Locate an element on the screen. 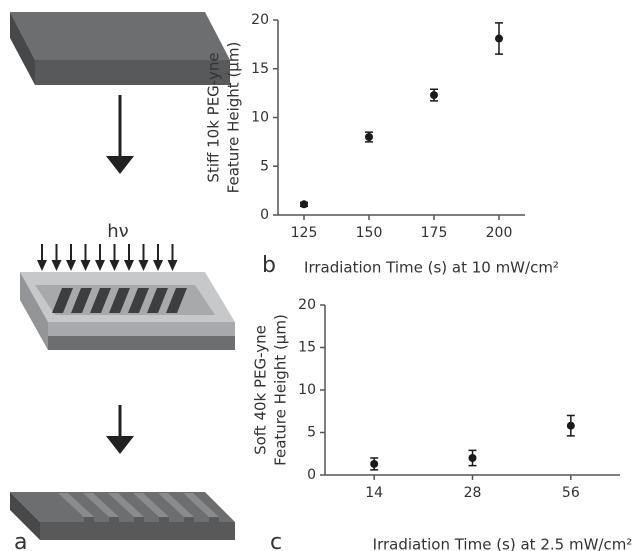 The height and width of the screenshot is (551, 640). mask-front is located at coordinates (141, 329).